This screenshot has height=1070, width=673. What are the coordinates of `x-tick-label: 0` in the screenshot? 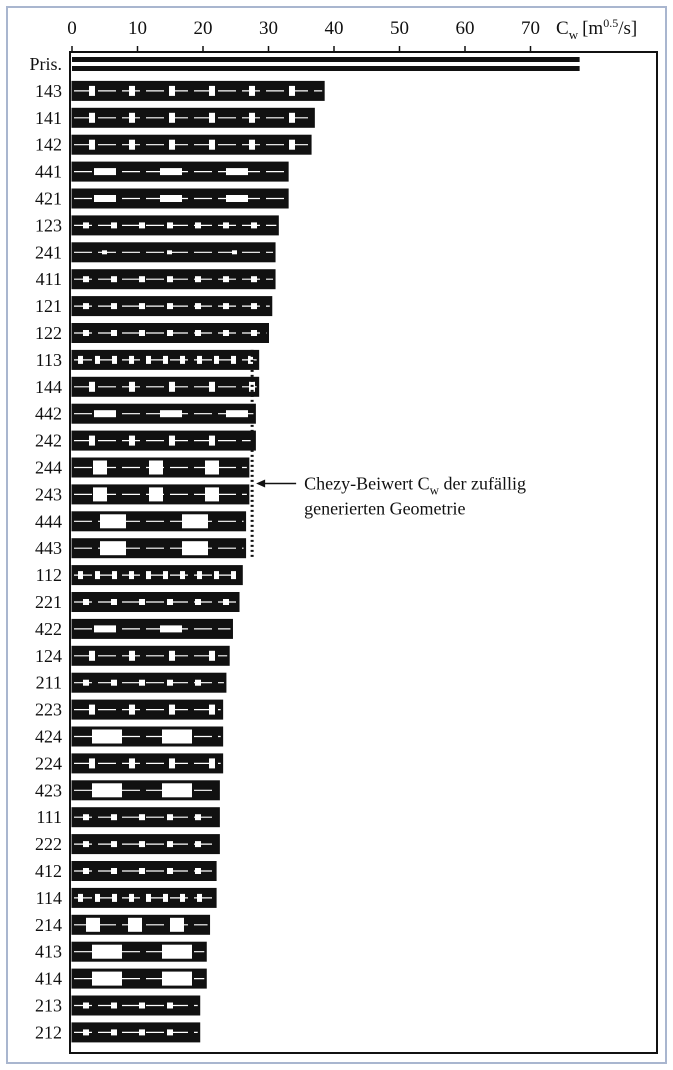 It's located at (72, 28).